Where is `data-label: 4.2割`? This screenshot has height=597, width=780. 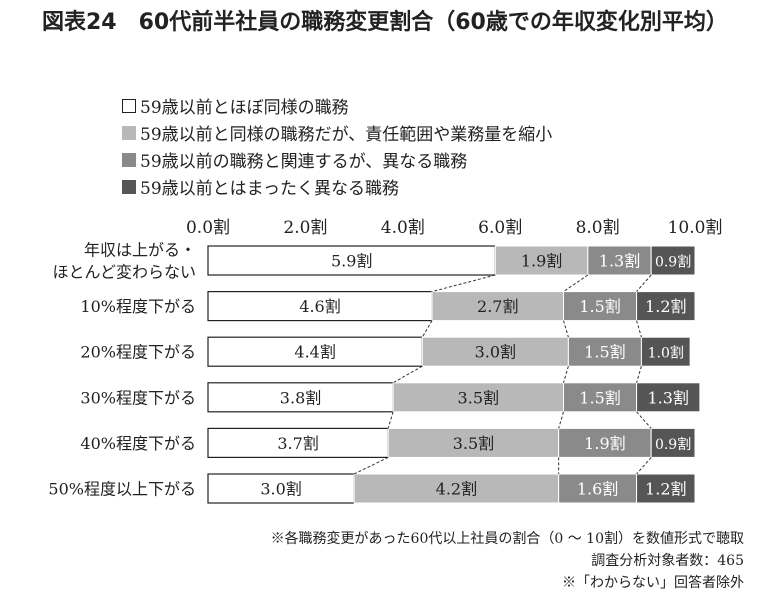
data-label: 4.2割 is located at coordinates (456, 489).